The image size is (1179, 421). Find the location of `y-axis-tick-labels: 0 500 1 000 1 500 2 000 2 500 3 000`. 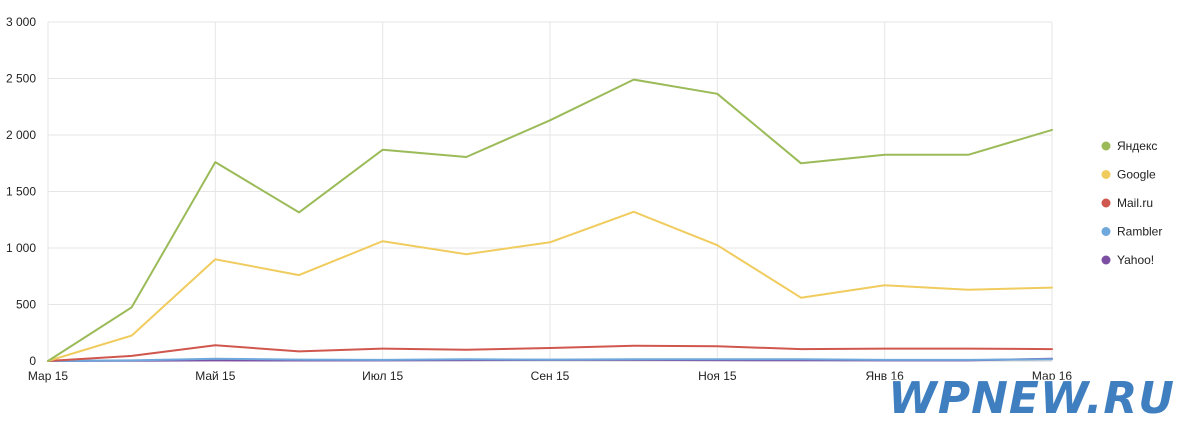

y-axis-tick-labels: 0 500 1 000 1 500 2 000 2 500 3 000 is located at coordinates (21, 191).